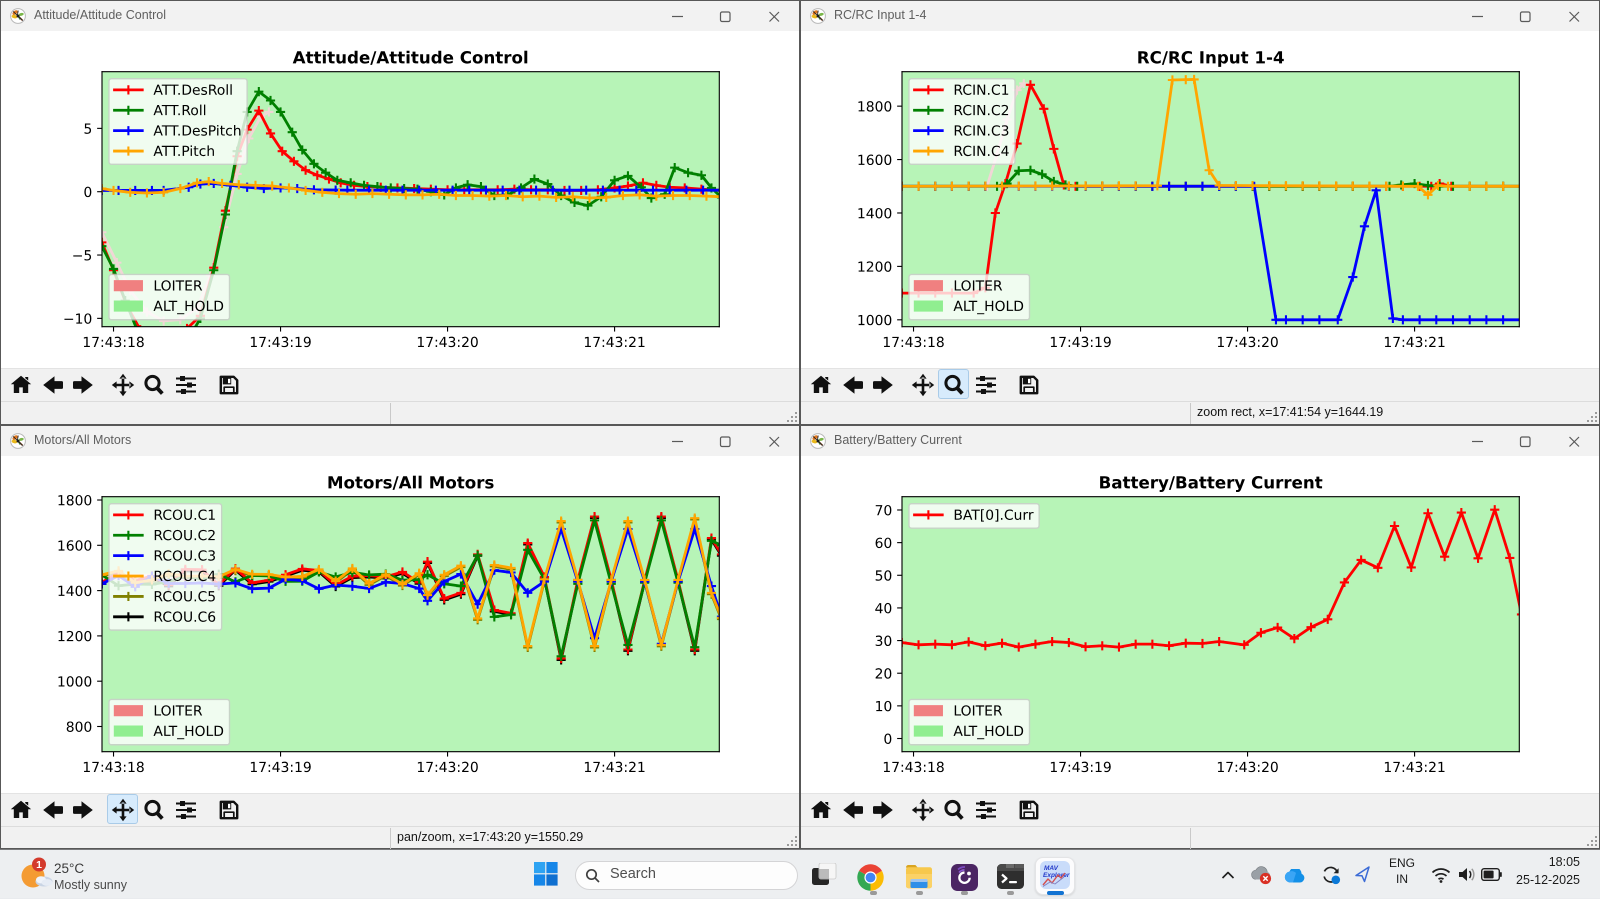 The height and width of the screenshot is (899, 1600). I want to click on svg-text: Explorer, so click(1056, 875).